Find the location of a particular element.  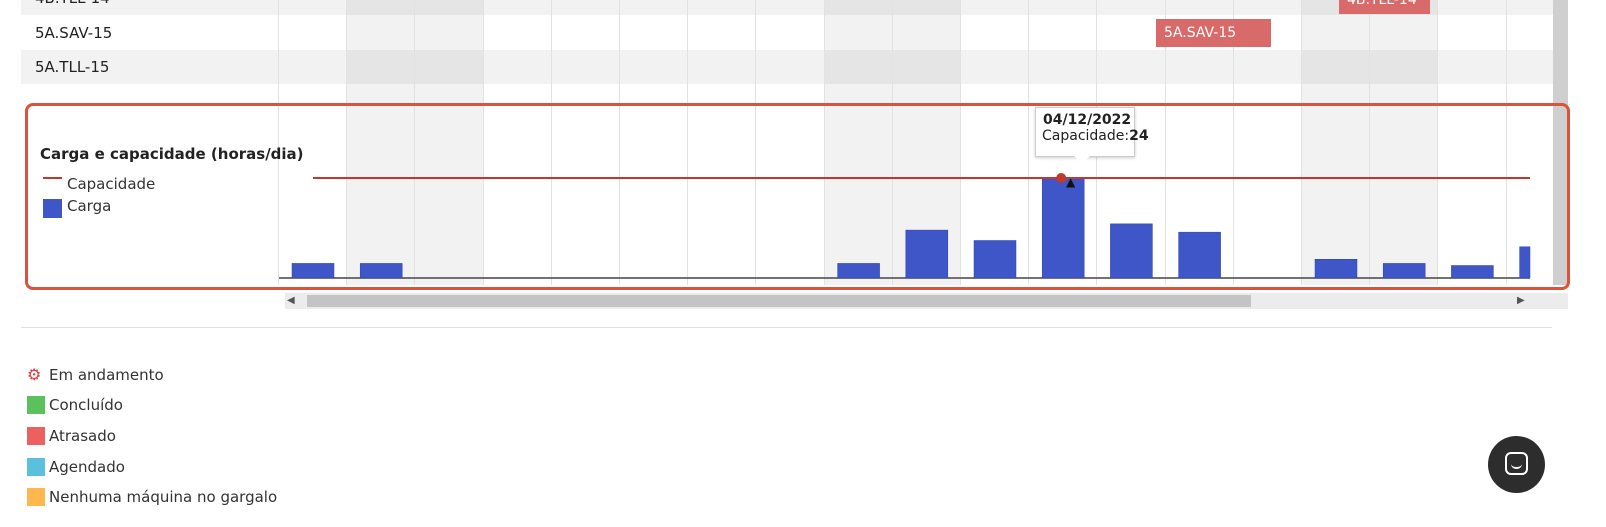

status-label: Nenhuma máquina no gargalo is located at coordinates (163, 497).